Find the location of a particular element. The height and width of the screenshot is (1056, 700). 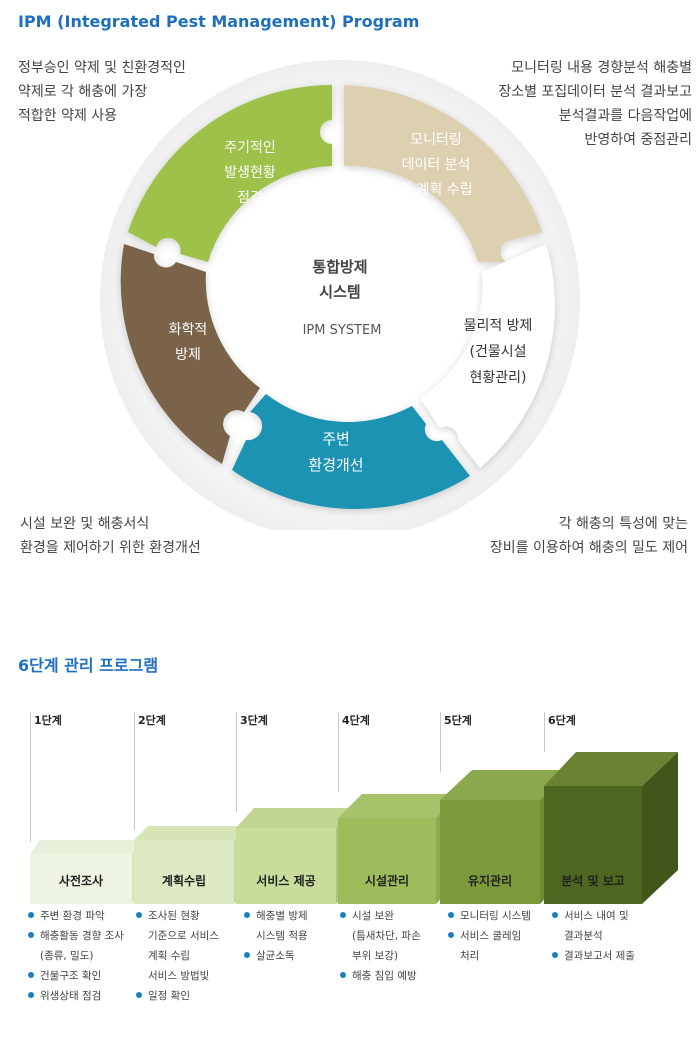

list-item: 조사된 현황 기준으로 서비스 계획 수립 서비스 방법빛 is located at coordinates (186, 946).